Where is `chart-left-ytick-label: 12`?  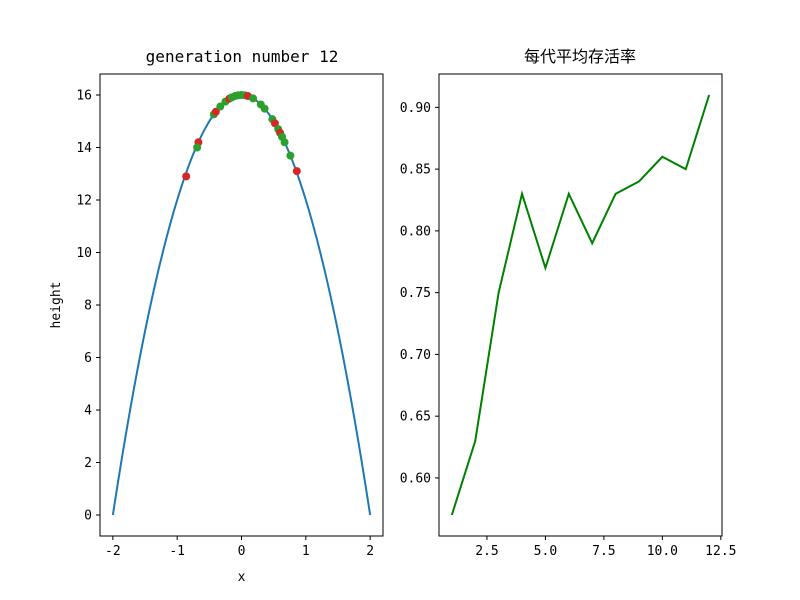
chart-left-ytick-label: 12 is located at coordinates (84, 201).